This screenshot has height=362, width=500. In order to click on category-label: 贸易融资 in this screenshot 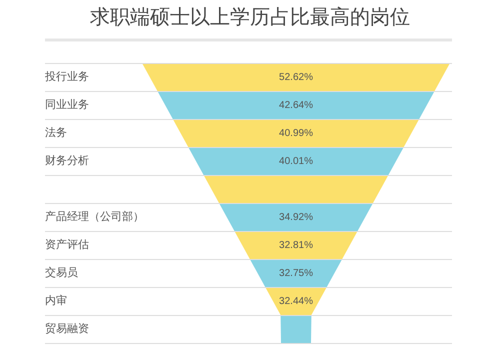, I will do `click(67, 329)`.